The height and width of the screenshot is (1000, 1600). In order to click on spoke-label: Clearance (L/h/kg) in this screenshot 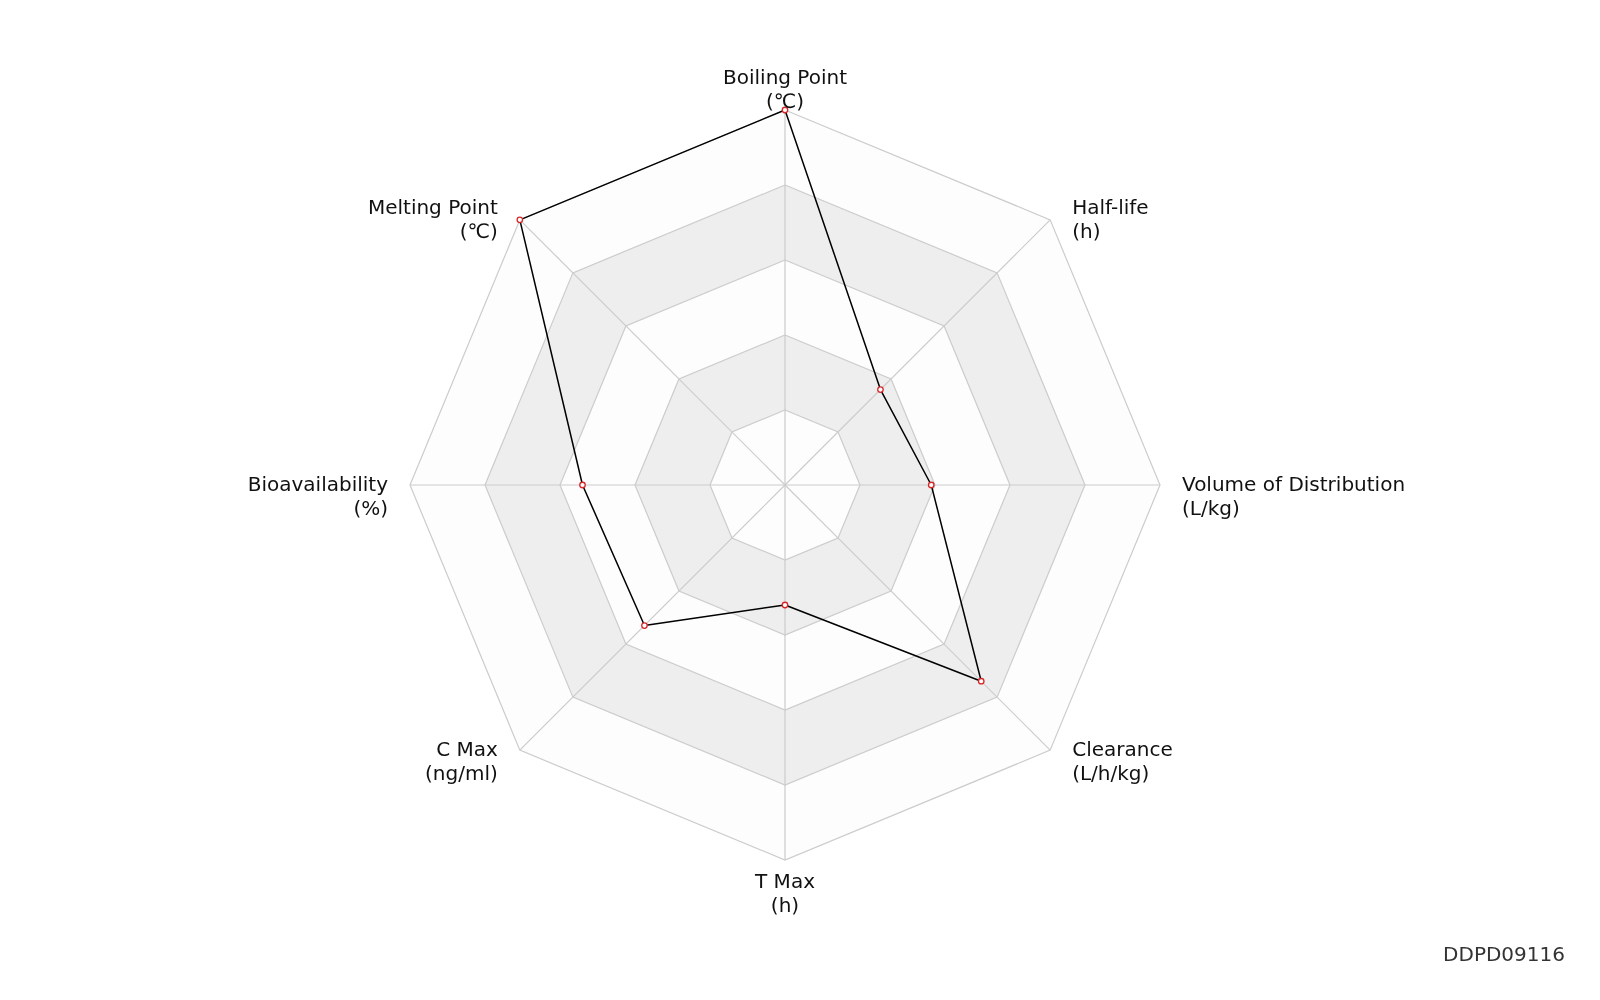, I will do `click(1122, 761)`.